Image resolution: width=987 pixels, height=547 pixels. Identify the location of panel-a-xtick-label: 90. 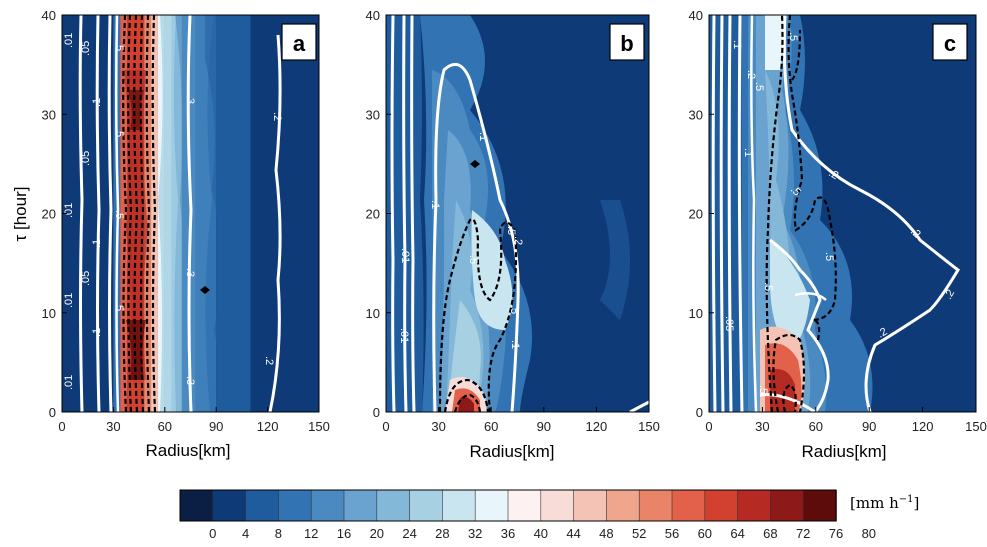
(216, 426).